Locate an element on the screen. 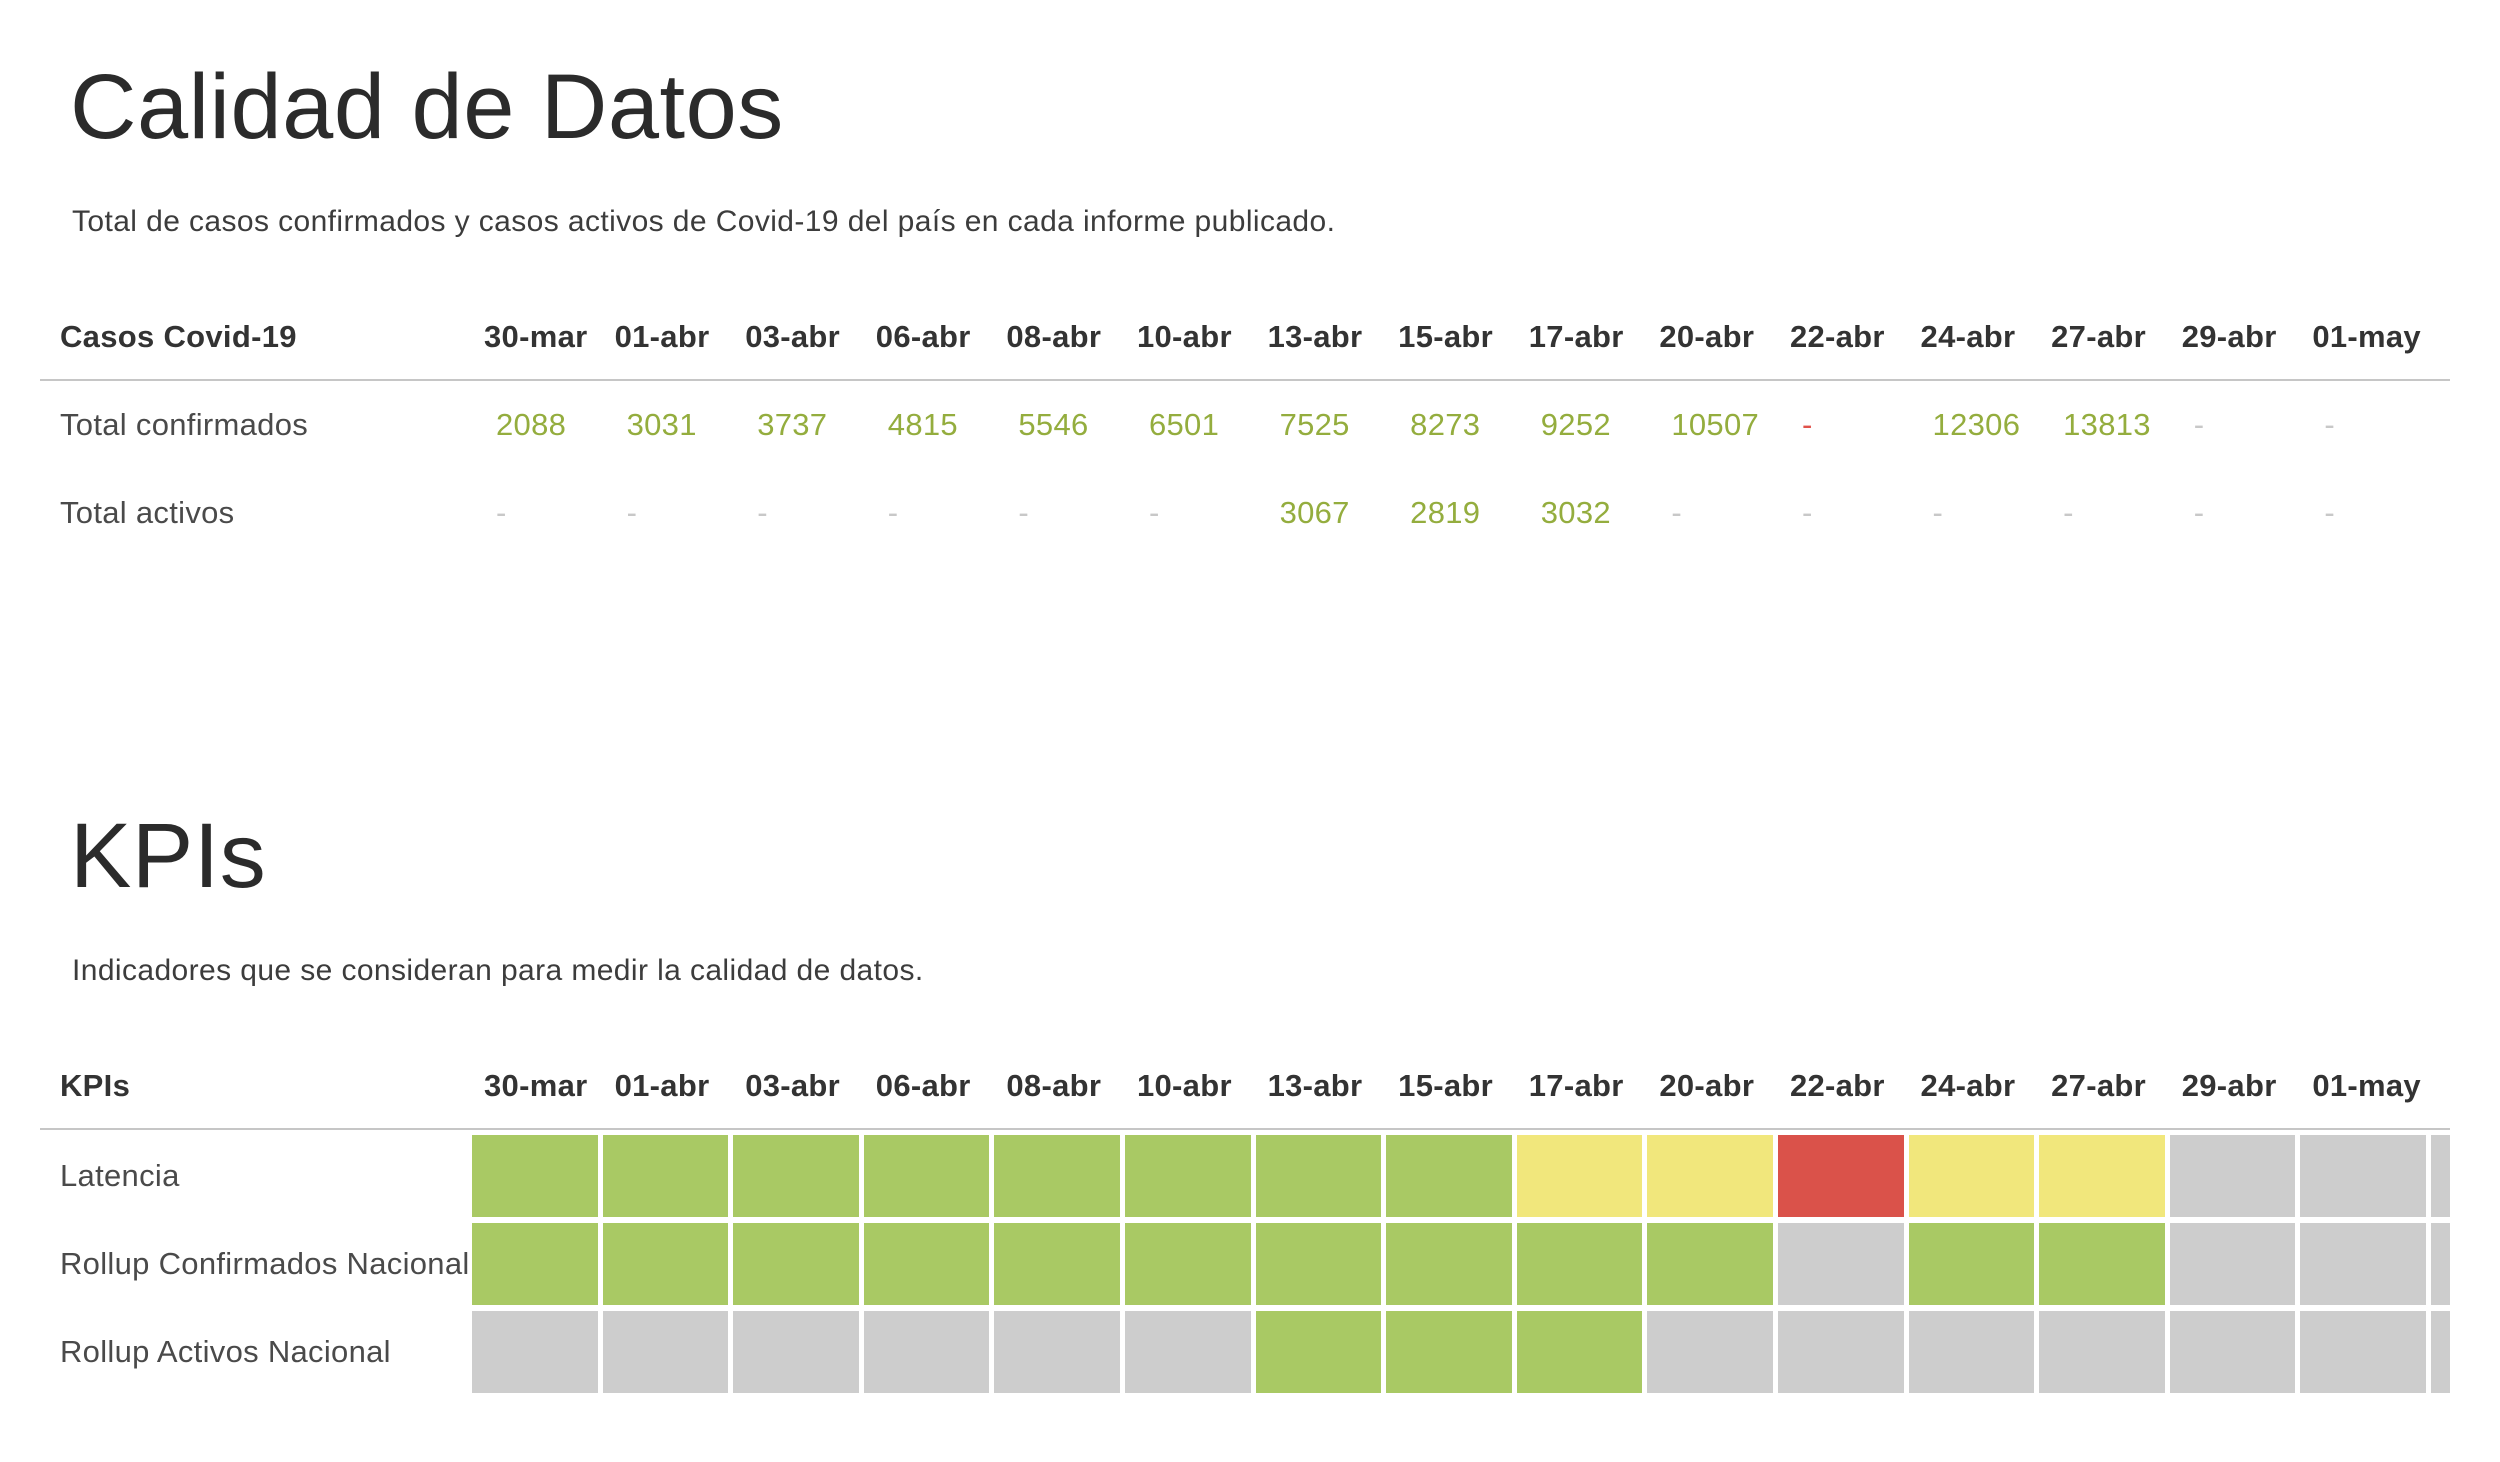  column-header-date: 06-abr is located at coordinates (923, 1086).